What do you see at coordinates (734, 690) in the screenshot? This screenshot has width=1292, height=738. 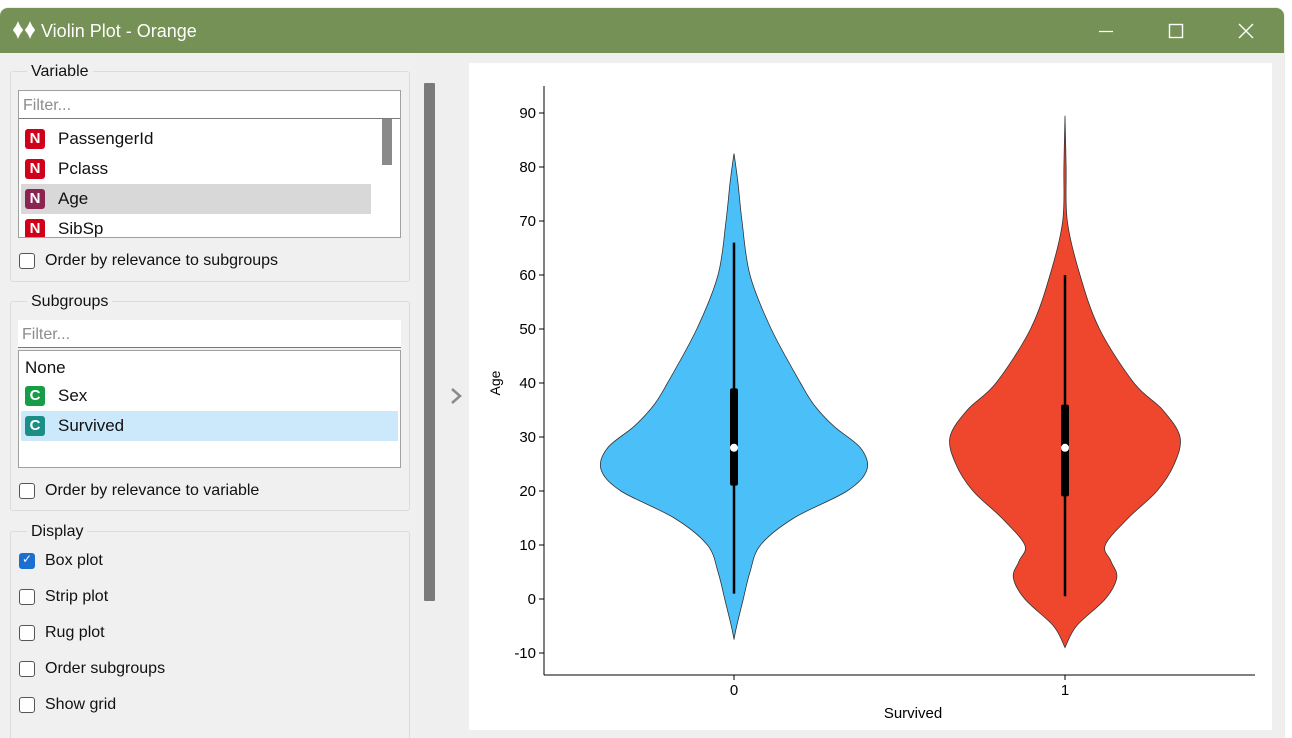 I see `x-tick-label: 0` at bounding box center [734, 690].